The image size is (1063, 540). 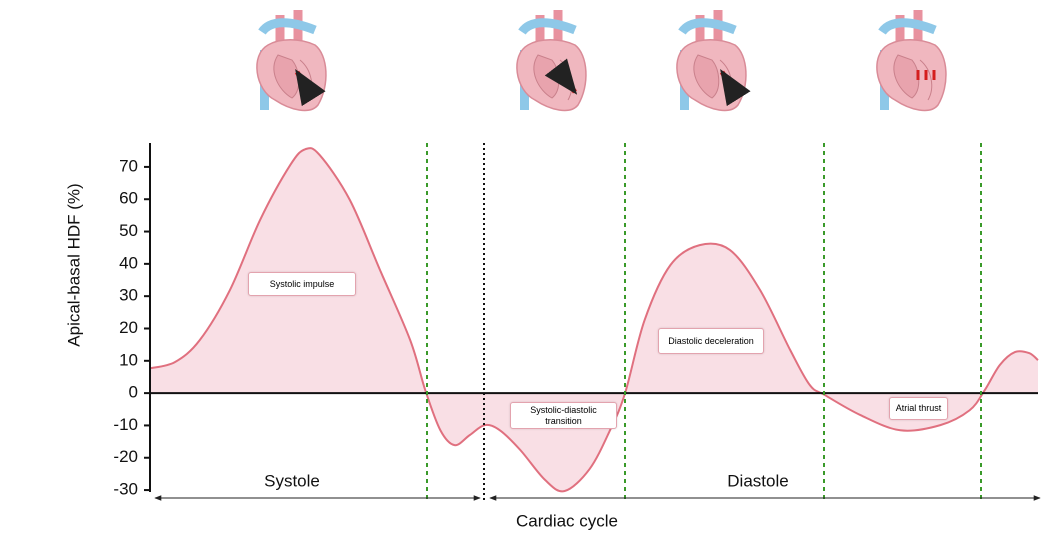 What do you see at coordinates (757, 480) in the screenshot?
I see `phase-label: Diastole` at bounding box center [757, 480].